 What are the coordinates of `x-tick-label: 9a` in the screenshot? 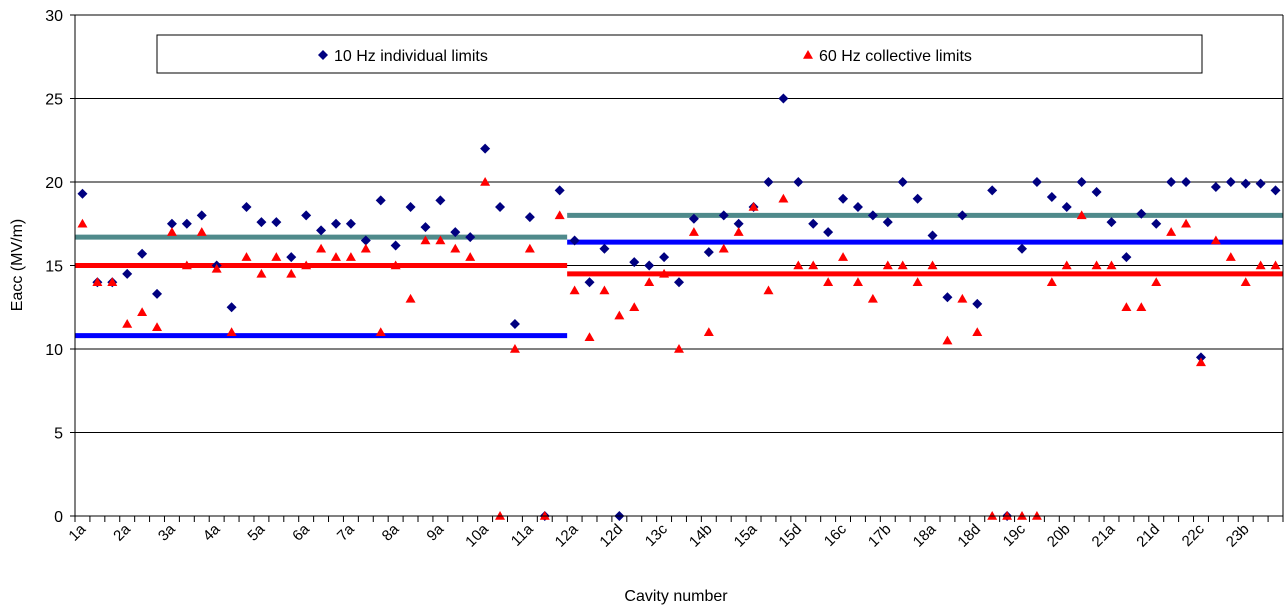 It's located at (435, 532).